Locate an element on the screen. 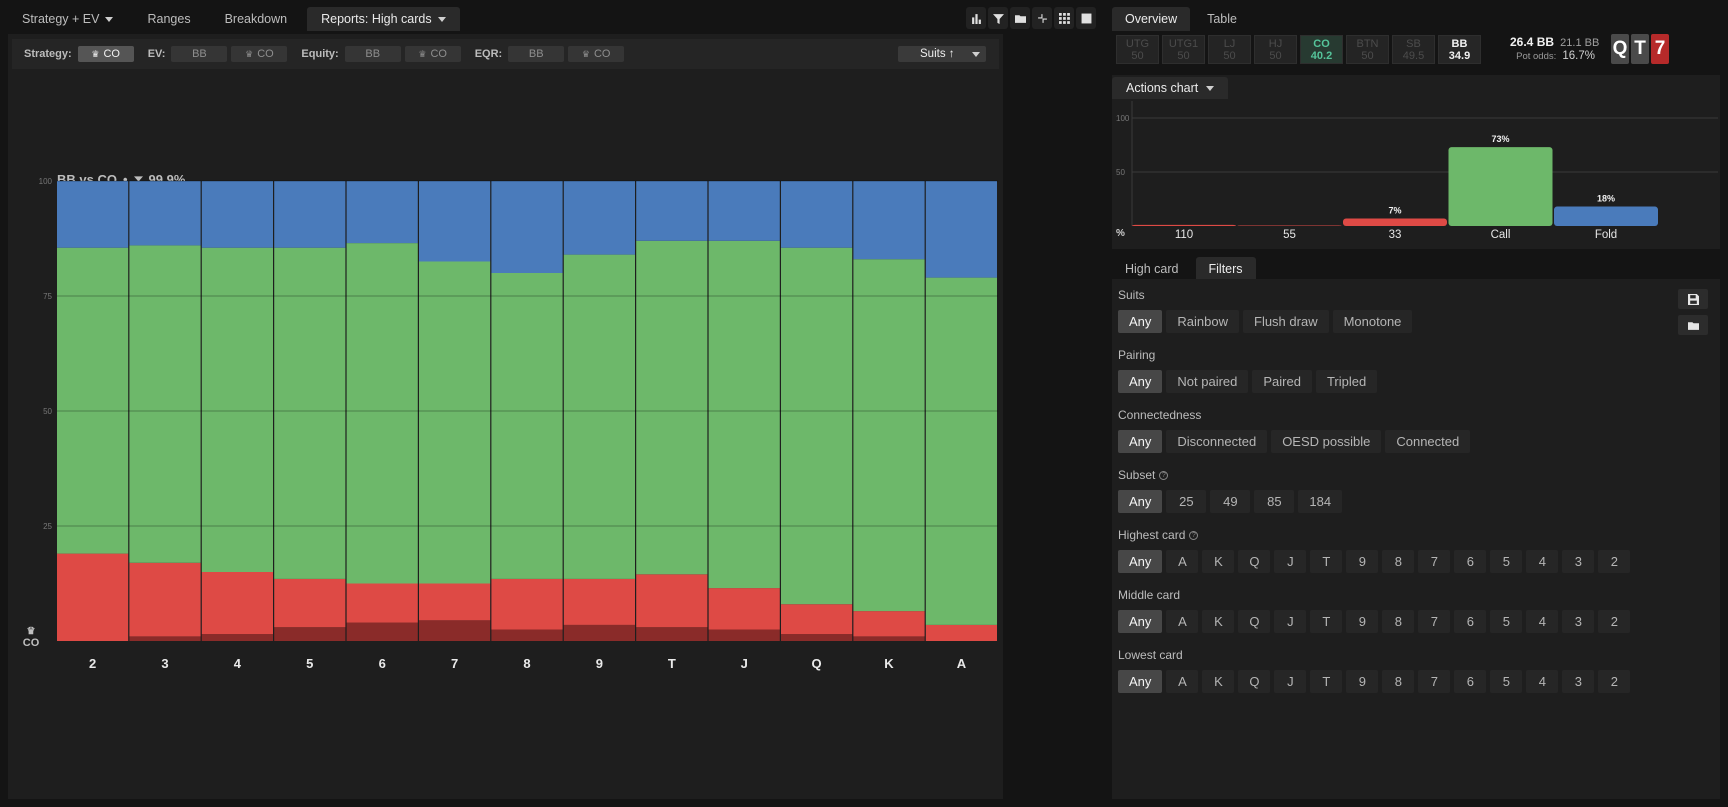 The height and width of the screenshot is (807, 1728). ev-bb-chip: BB is located at coordinates (199, 54).